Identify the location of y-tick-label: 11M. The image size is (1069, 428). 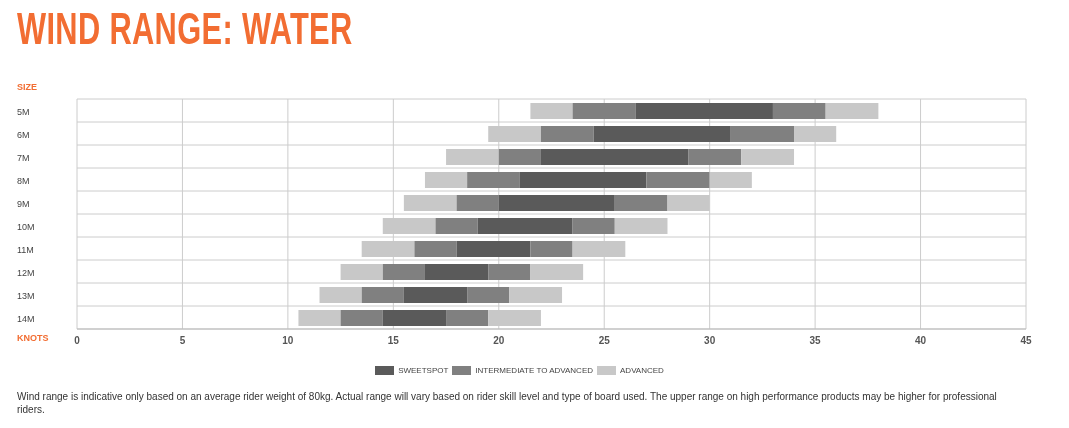
(25, 249).